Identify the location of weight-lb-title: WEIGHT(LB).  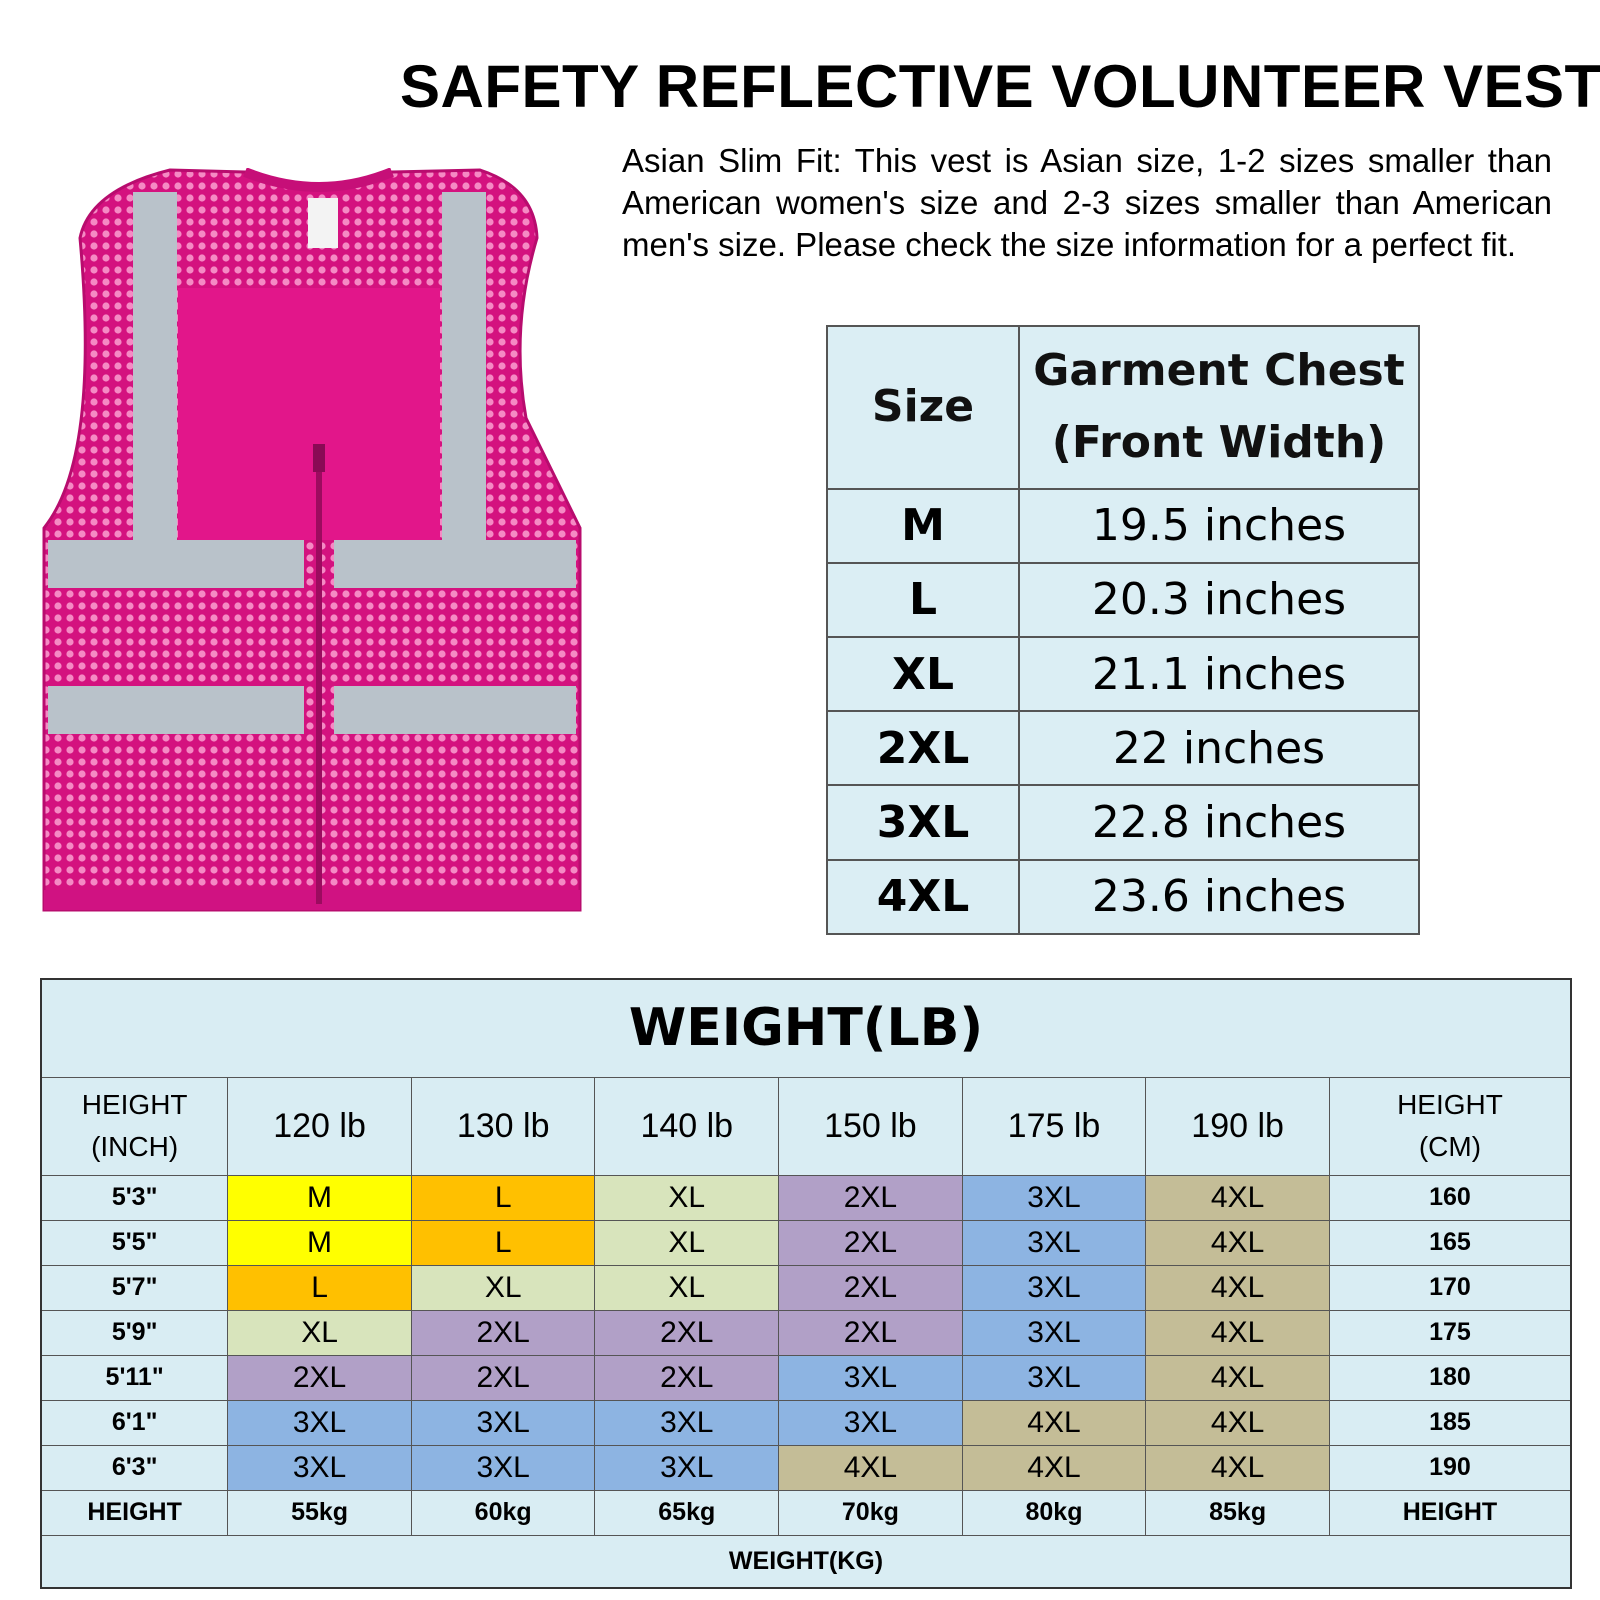
(806, 1028).